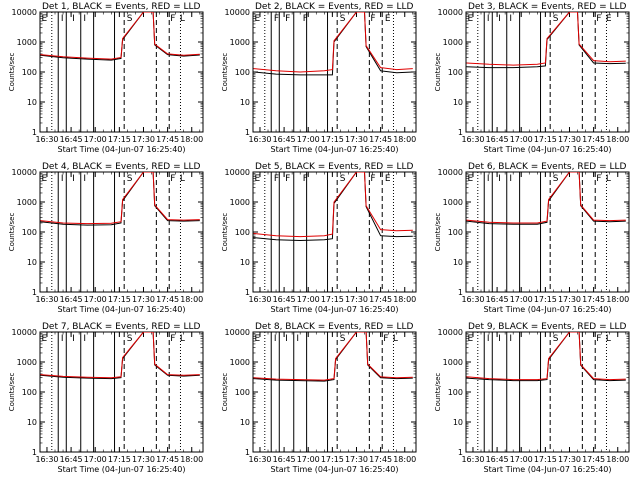 This screenshot has height=480, width=640. I want to click on y-tick-label: 1, so click(460, 452).